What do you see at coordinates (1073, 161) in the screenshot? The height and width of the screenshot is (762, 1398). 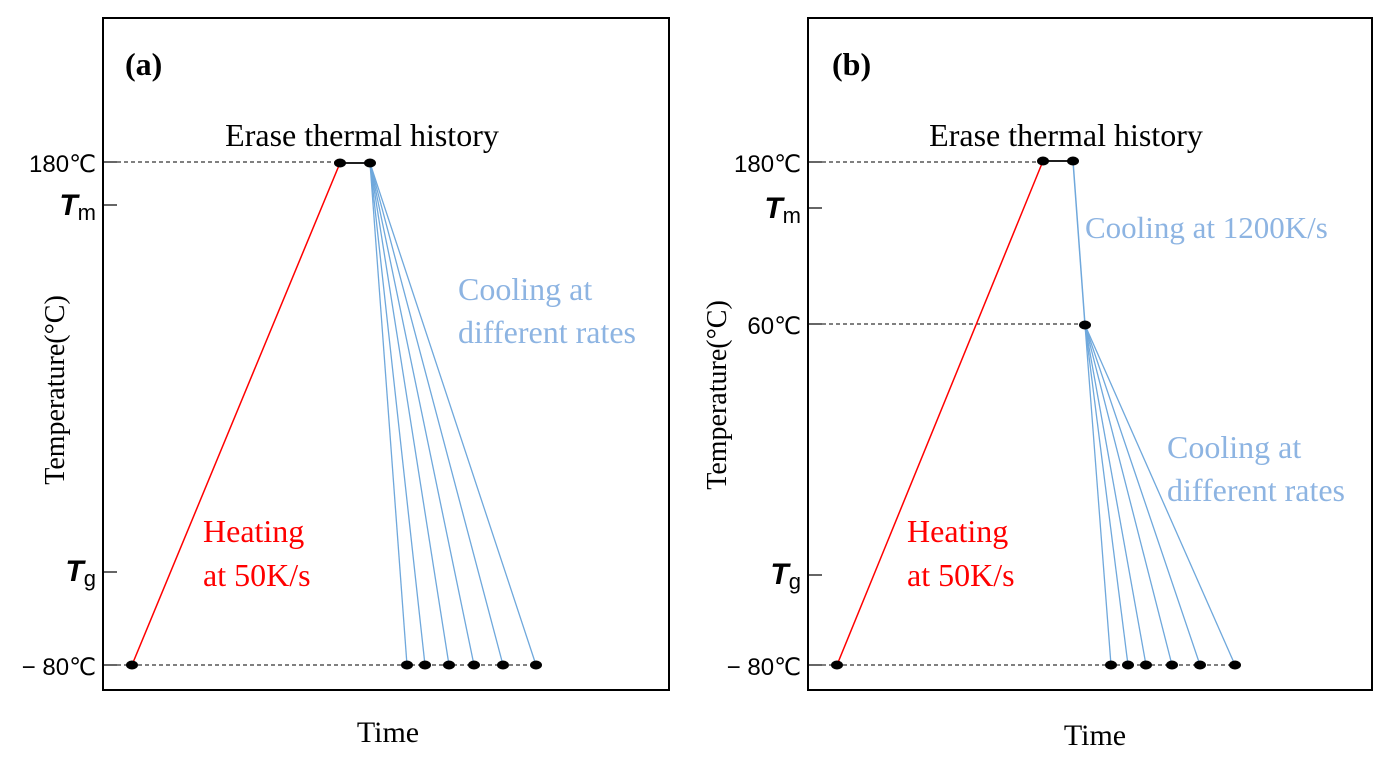 I see `panel-b-point-hold-end` at bounding box center [1073, 161].